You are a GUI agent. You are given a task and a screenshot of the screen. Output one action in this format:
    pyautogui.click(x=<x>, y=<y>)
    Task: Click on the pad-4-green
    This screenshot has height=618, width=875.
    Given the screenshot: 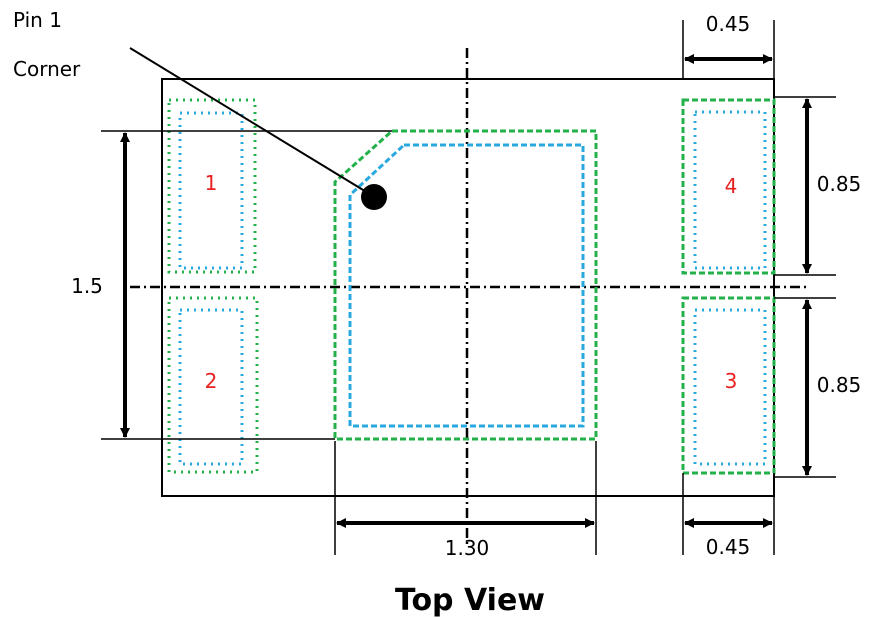 What is the action you would take?
    pyautogui.click(x=728, y=186)
    